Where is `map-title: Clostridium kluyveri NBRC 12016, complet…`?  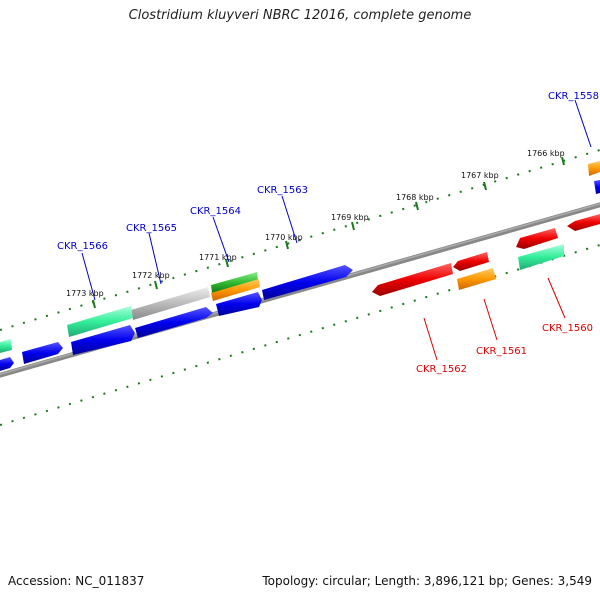
map-title: Clostridium kluyveri NBRC 12016, complet… is located at coordinates (300, 15).